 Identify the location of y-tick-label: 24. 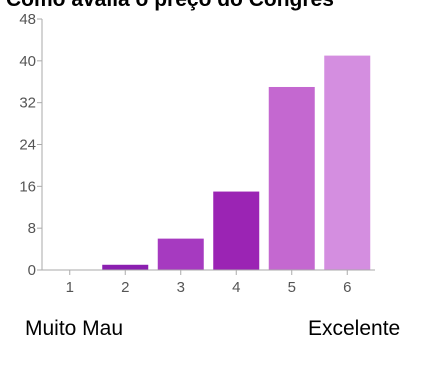
(27, 145).